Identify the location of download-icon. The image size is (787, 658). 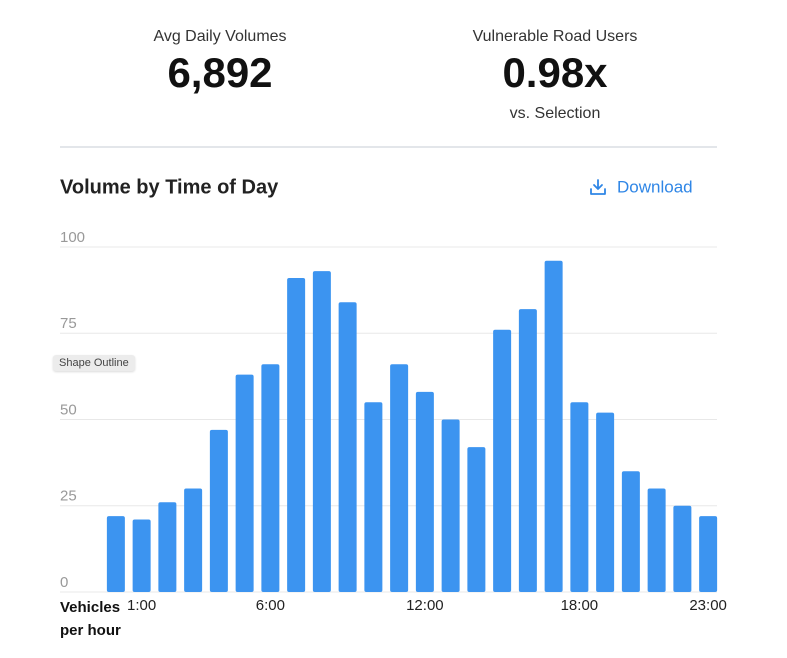
(598, 187).